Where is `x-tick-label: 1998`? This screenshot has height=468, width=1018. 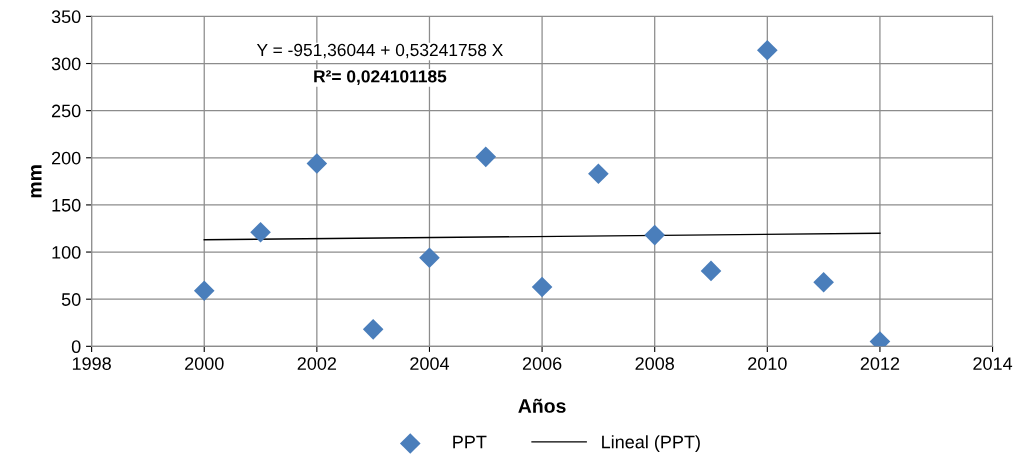 x-tick-label: 1998 is located at coordinates (91, 363).